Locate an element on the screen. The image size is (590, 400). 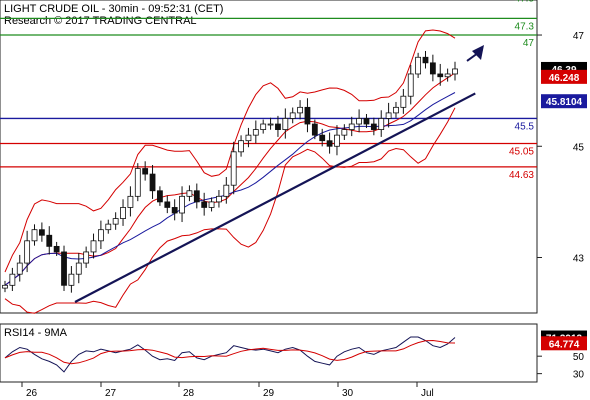
rsi-y-axis: 30 50 is located at coordinates (561, 366).